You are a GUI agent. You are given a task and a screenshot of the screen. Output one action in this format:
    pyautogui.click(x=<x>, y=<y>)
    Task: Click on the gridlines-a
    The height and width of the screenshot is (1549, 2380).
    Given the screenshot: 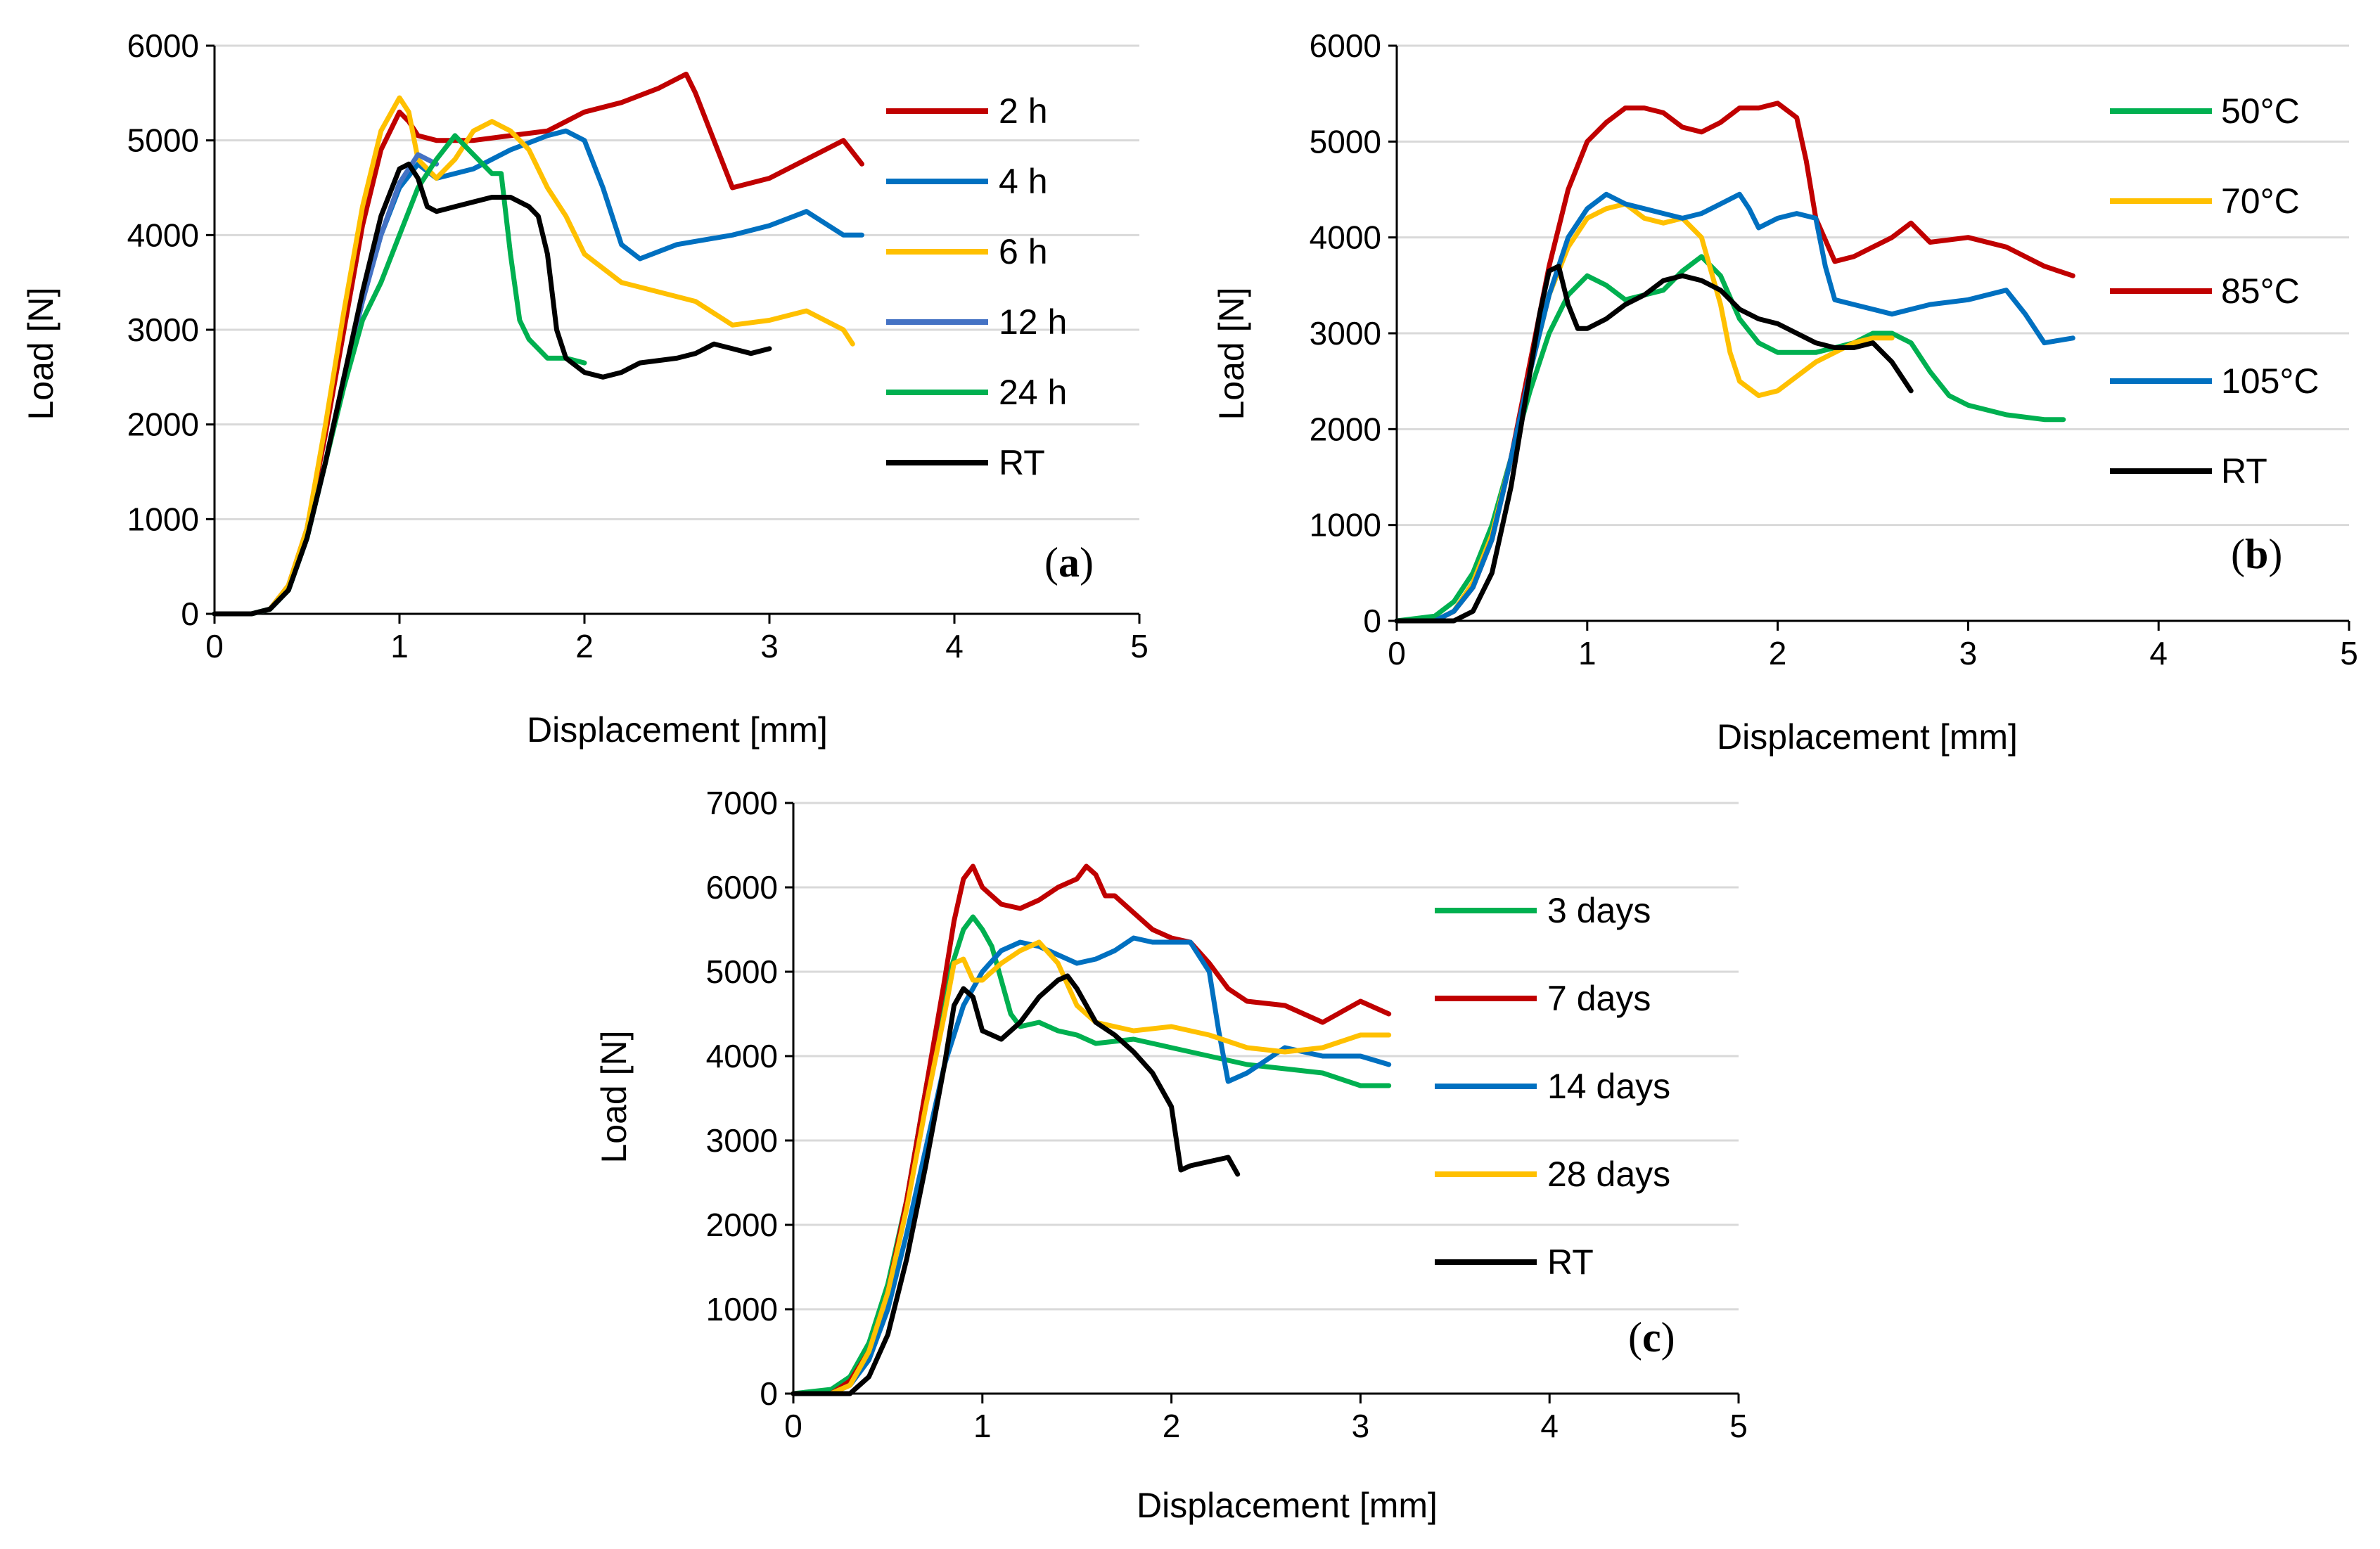 What is the action you would take?
    pyautogui.click(x=677, y=282)
    